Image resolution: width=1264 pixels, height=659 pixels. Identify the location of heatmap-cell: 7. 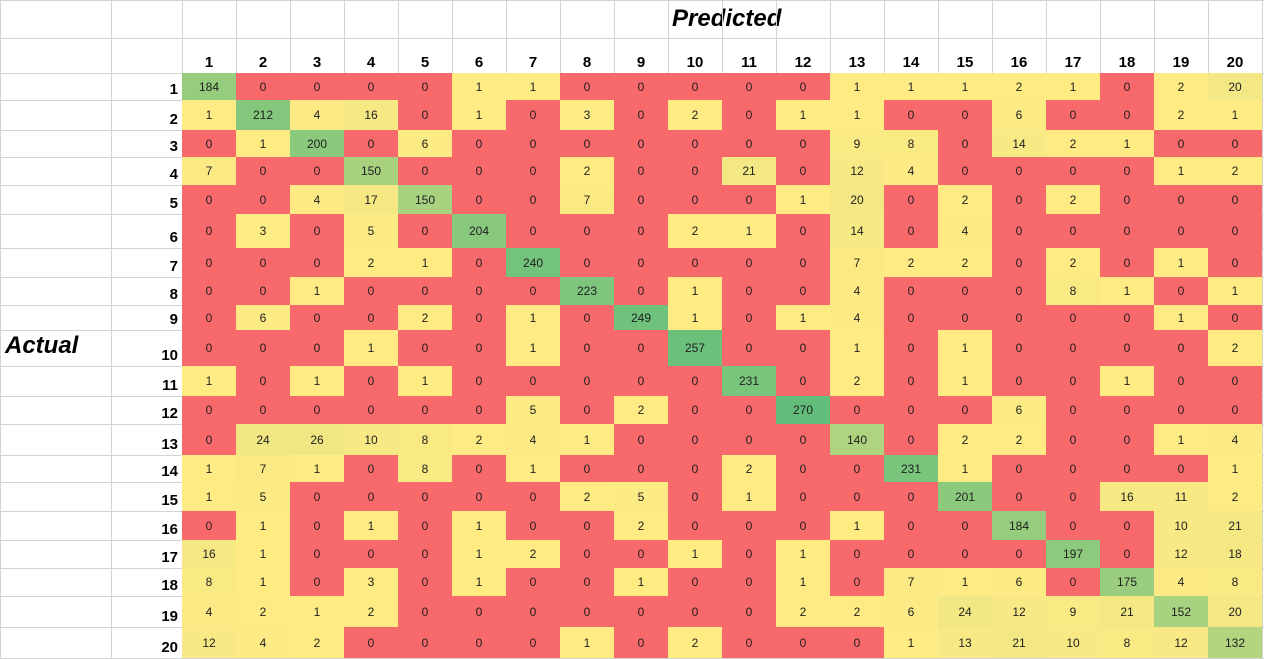
(209, 171).